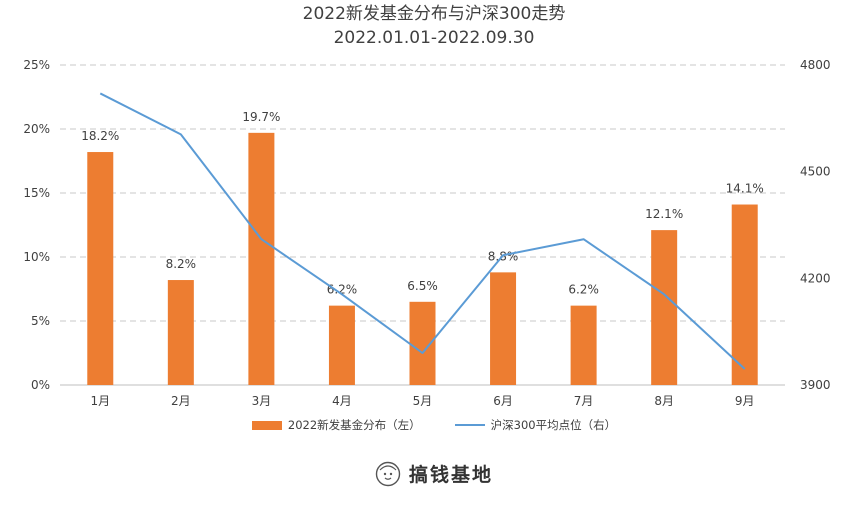 This screenshot has width=868, height=510. I want to click on legend-item-line: 沪深300平均点位（右）, so click(535, 425).